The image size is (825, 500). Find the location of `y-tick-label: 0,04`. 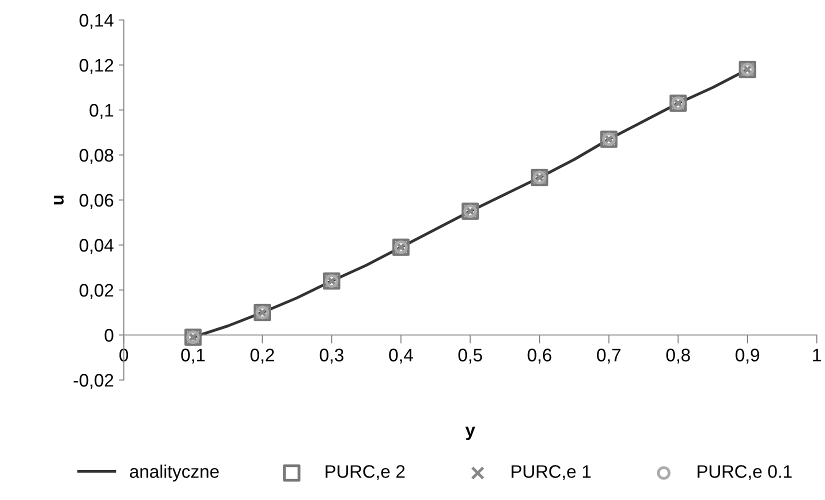

y-tick-label: 0,04 is located at coordinates (97, 246).